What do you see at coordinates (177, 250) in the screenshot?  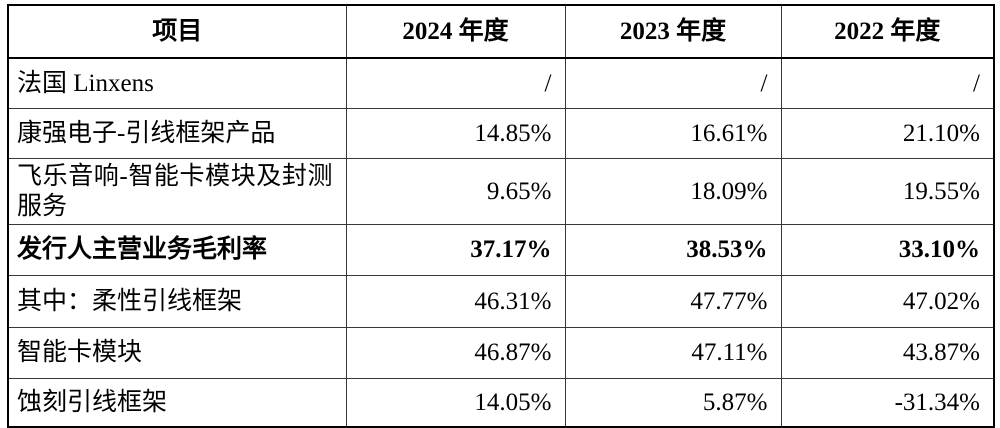 I see `row-label: 发行人主营业务毛利率` at bounding box center [177, 250].